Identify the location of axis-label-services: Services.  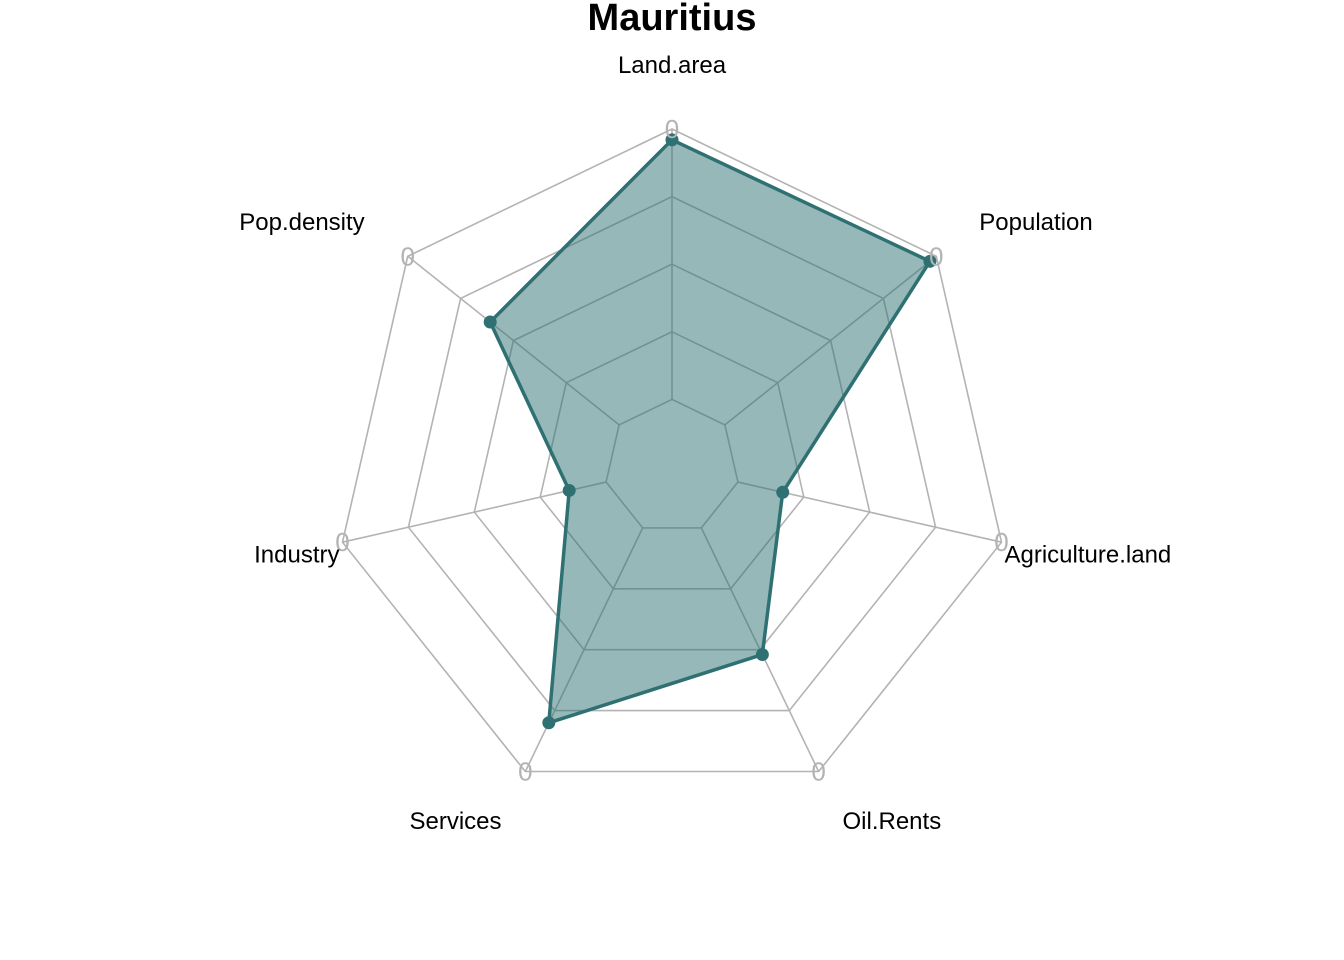
(455, 821).